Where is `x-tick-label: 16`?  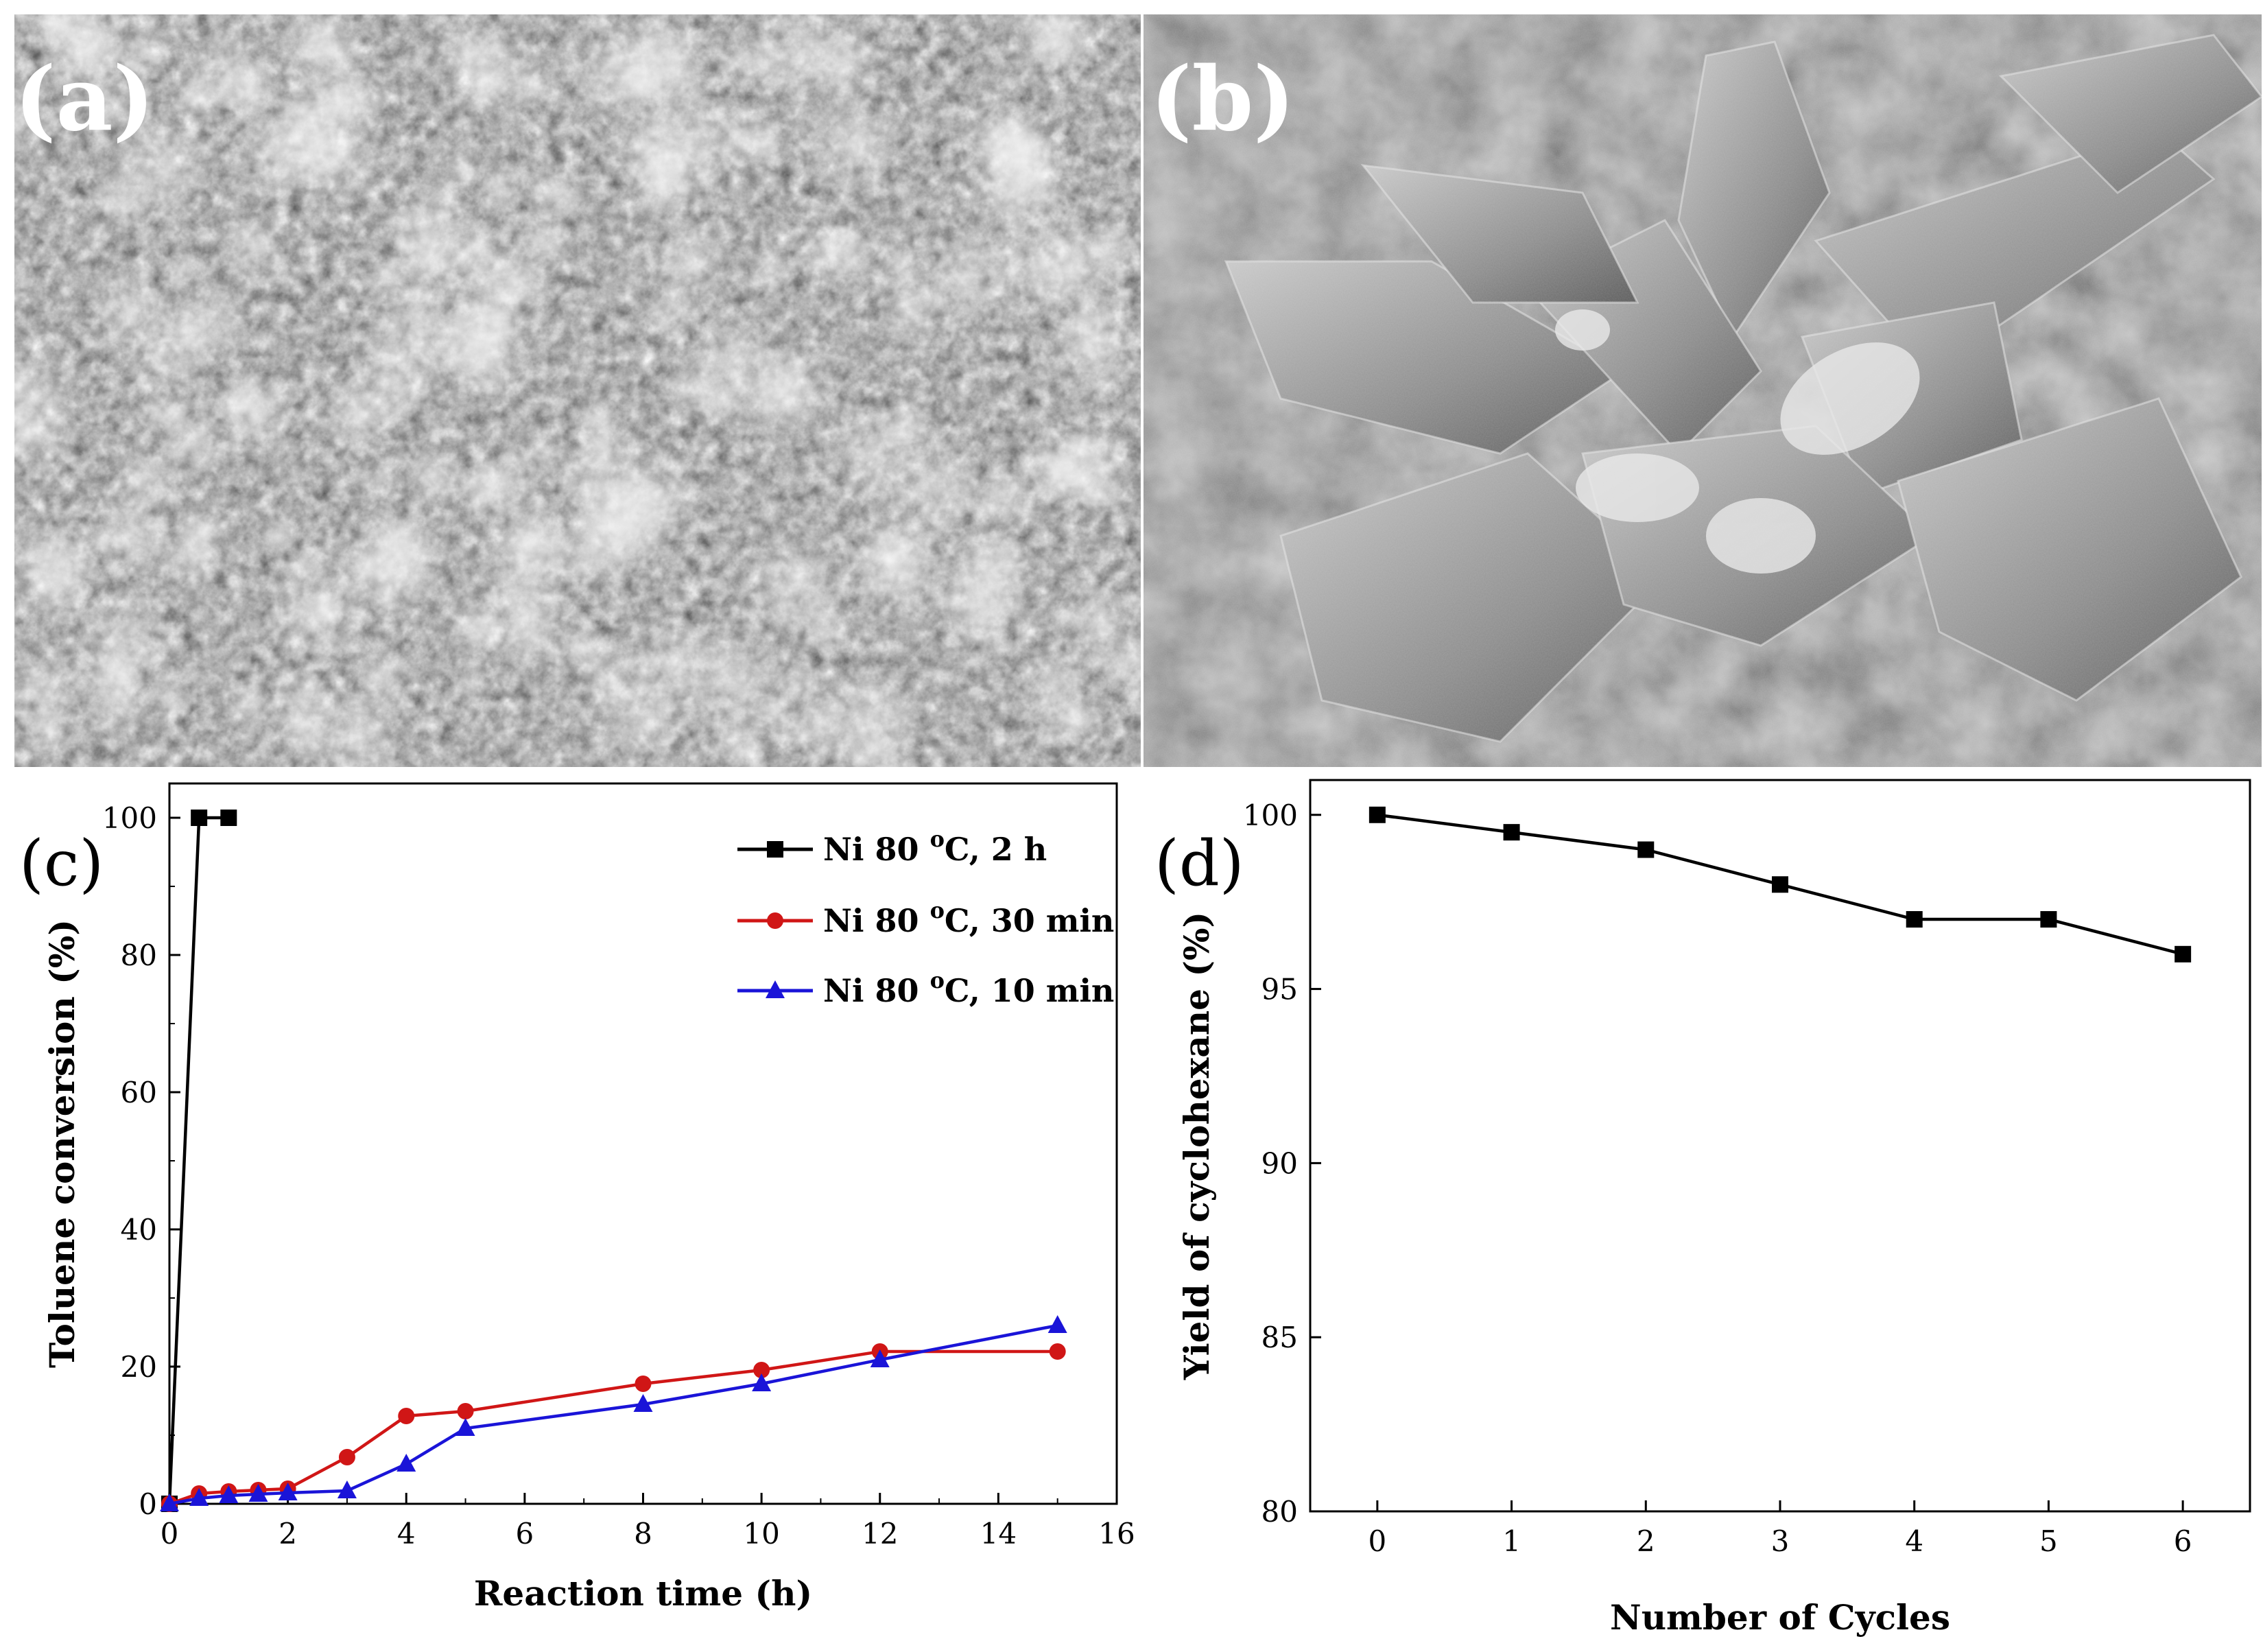 x-tick-label: 16 is located at coordinates (1116, 1533).